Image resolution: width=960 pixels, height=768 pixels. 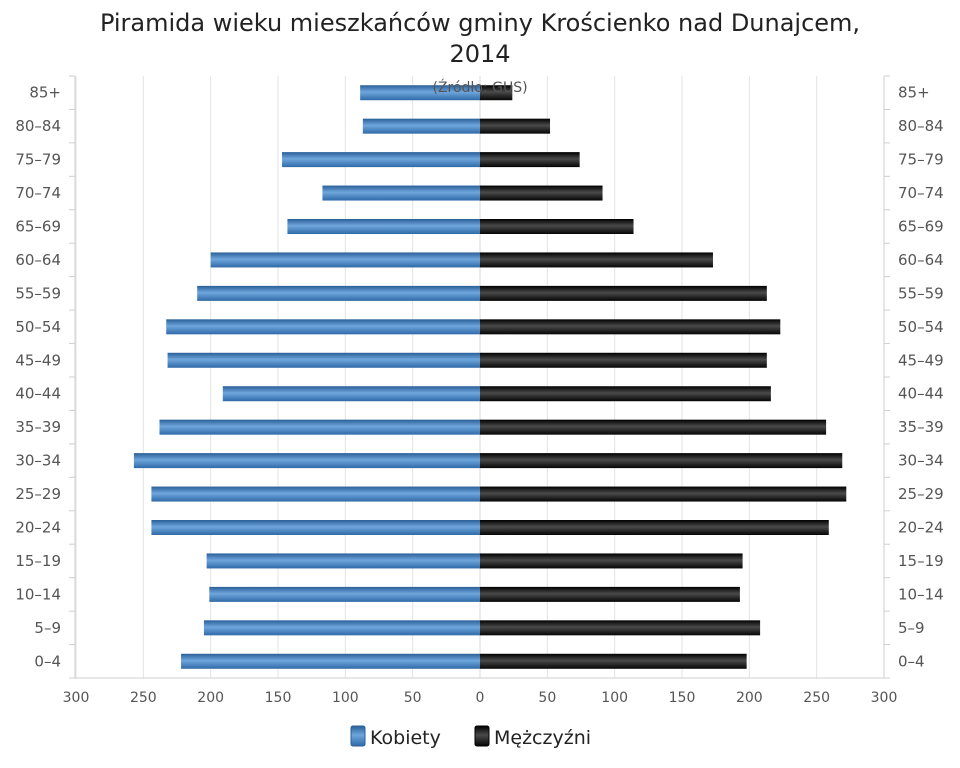 What do you see at coordinates (921, 394) in the screenshot?
I see `category-label-right: 40–44` at bounding box center [921, 394].